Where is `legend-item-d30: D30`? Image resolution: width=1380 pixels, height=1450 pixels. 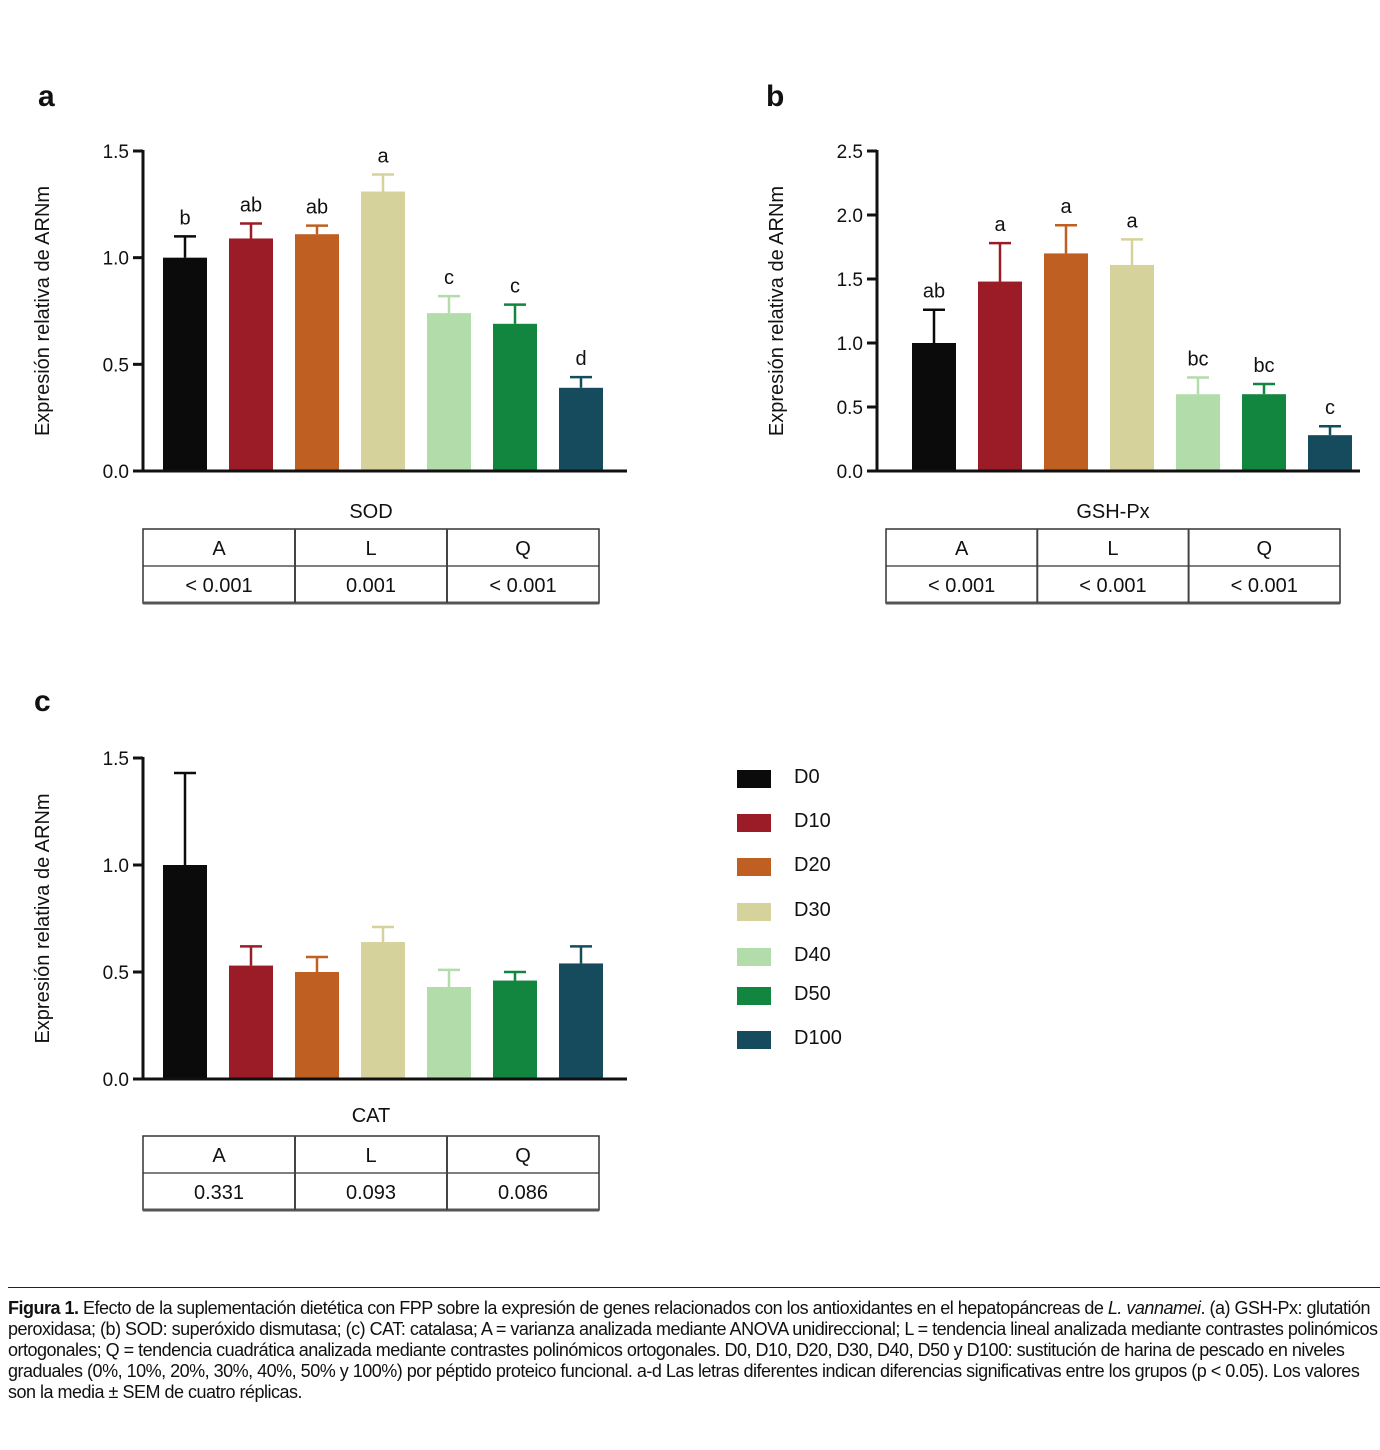 legend-item-d30: D30 is located at coordinates (837, 911).